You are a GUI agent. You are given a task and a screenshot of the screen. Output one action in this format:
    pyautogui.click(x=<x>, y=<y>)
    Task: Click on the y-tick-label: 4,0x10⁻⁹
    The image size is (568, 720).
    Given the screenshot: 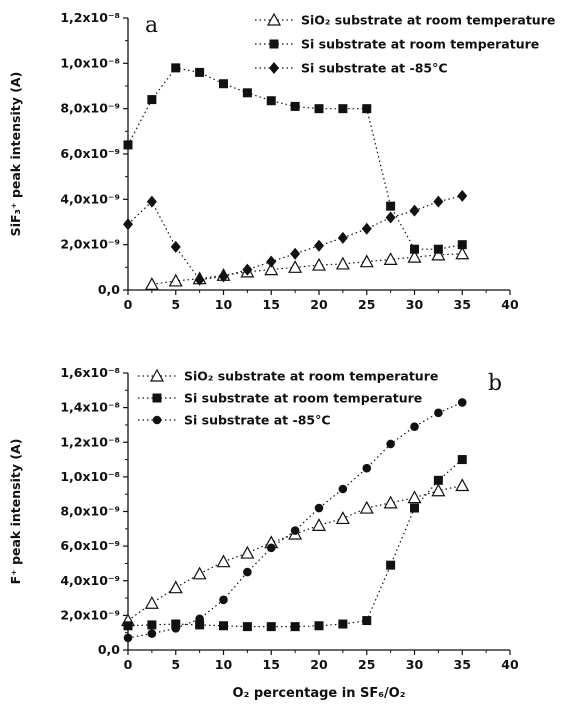 What is the action you would take?
    pyautogui.click(x=90, y=580)
    